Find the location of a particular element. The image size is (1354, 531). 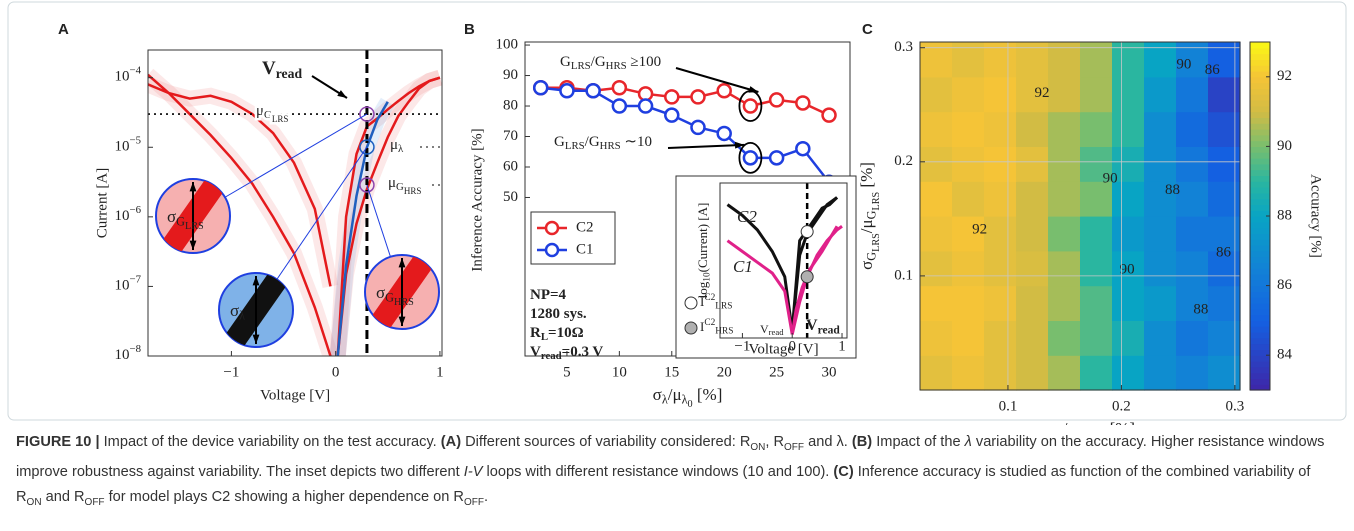

y-tick-label-part: −4 is located at coordinates (136, 71).